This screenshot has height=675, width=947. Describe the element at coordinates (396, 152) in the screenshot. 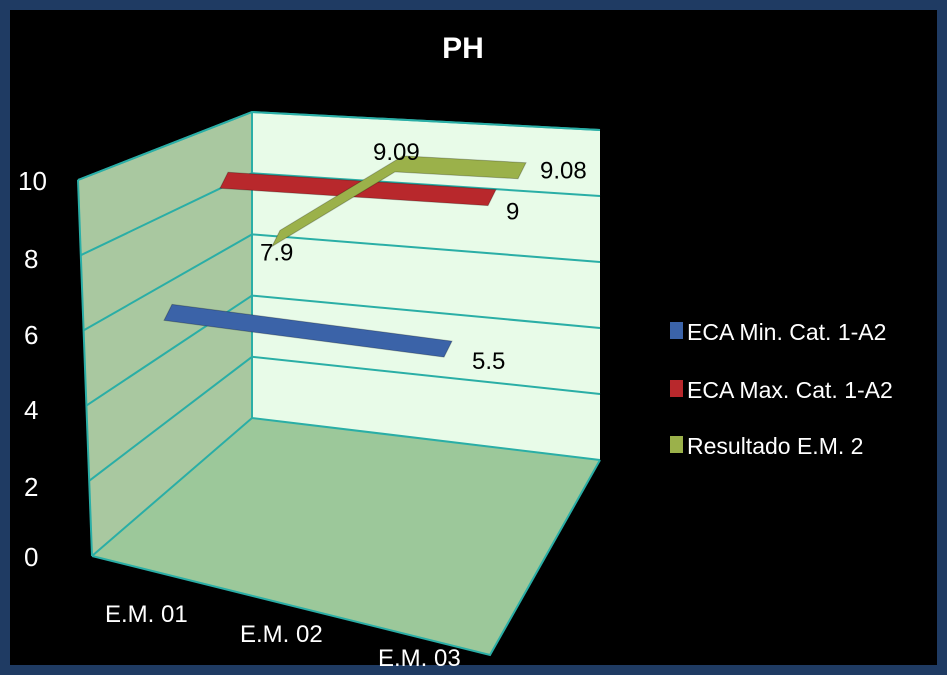

I see `data-label: 9.09` at that location.